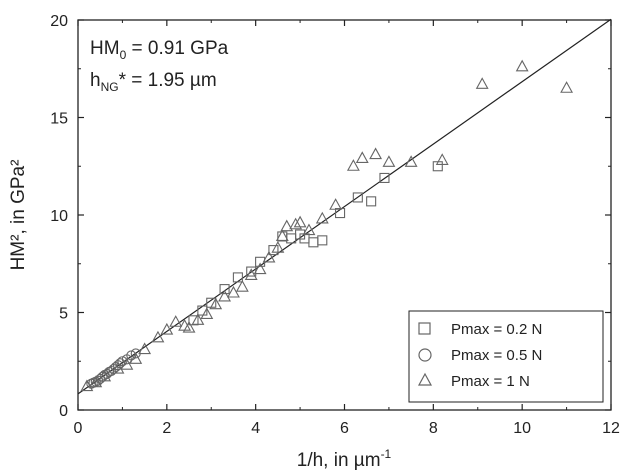  What do you see at coordinates (344, 459) in the screenshot?
I see `x-axis-title: 1/h, in µm-1` at bounding box center [344, 459].